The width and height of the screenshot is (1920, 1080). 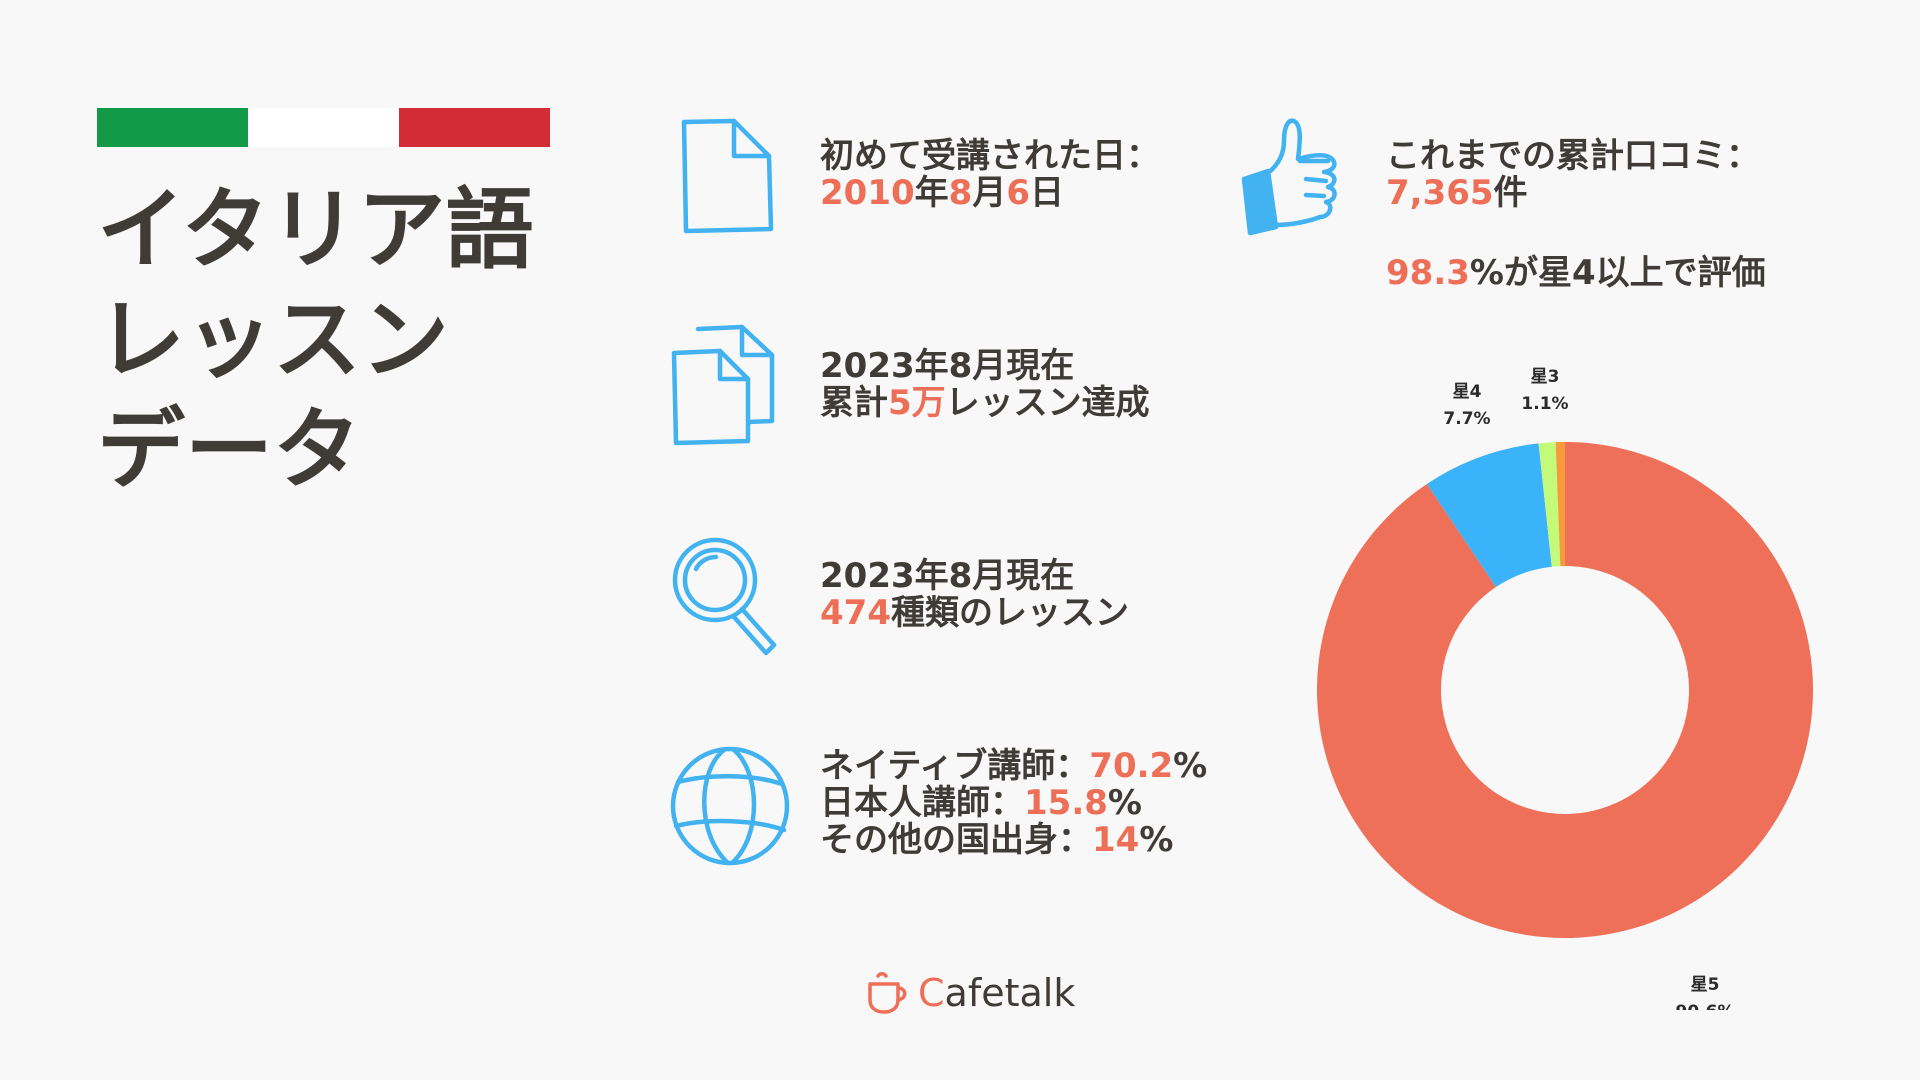 What do you see at coordinates (947, 576) in the screenshot?
I see `types-date: 2023年8月現在` at bounding box center [947, 576].